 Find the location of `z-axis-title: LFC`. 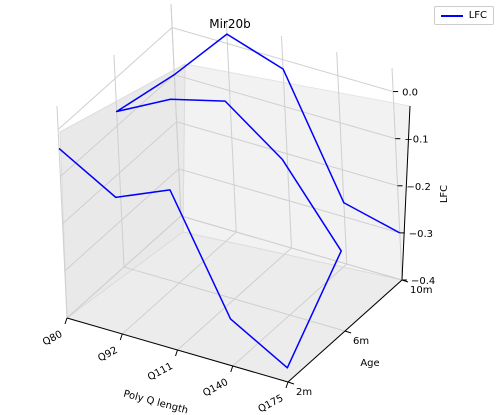

z-axis-title: LFC is located at coordinates (444, 194).